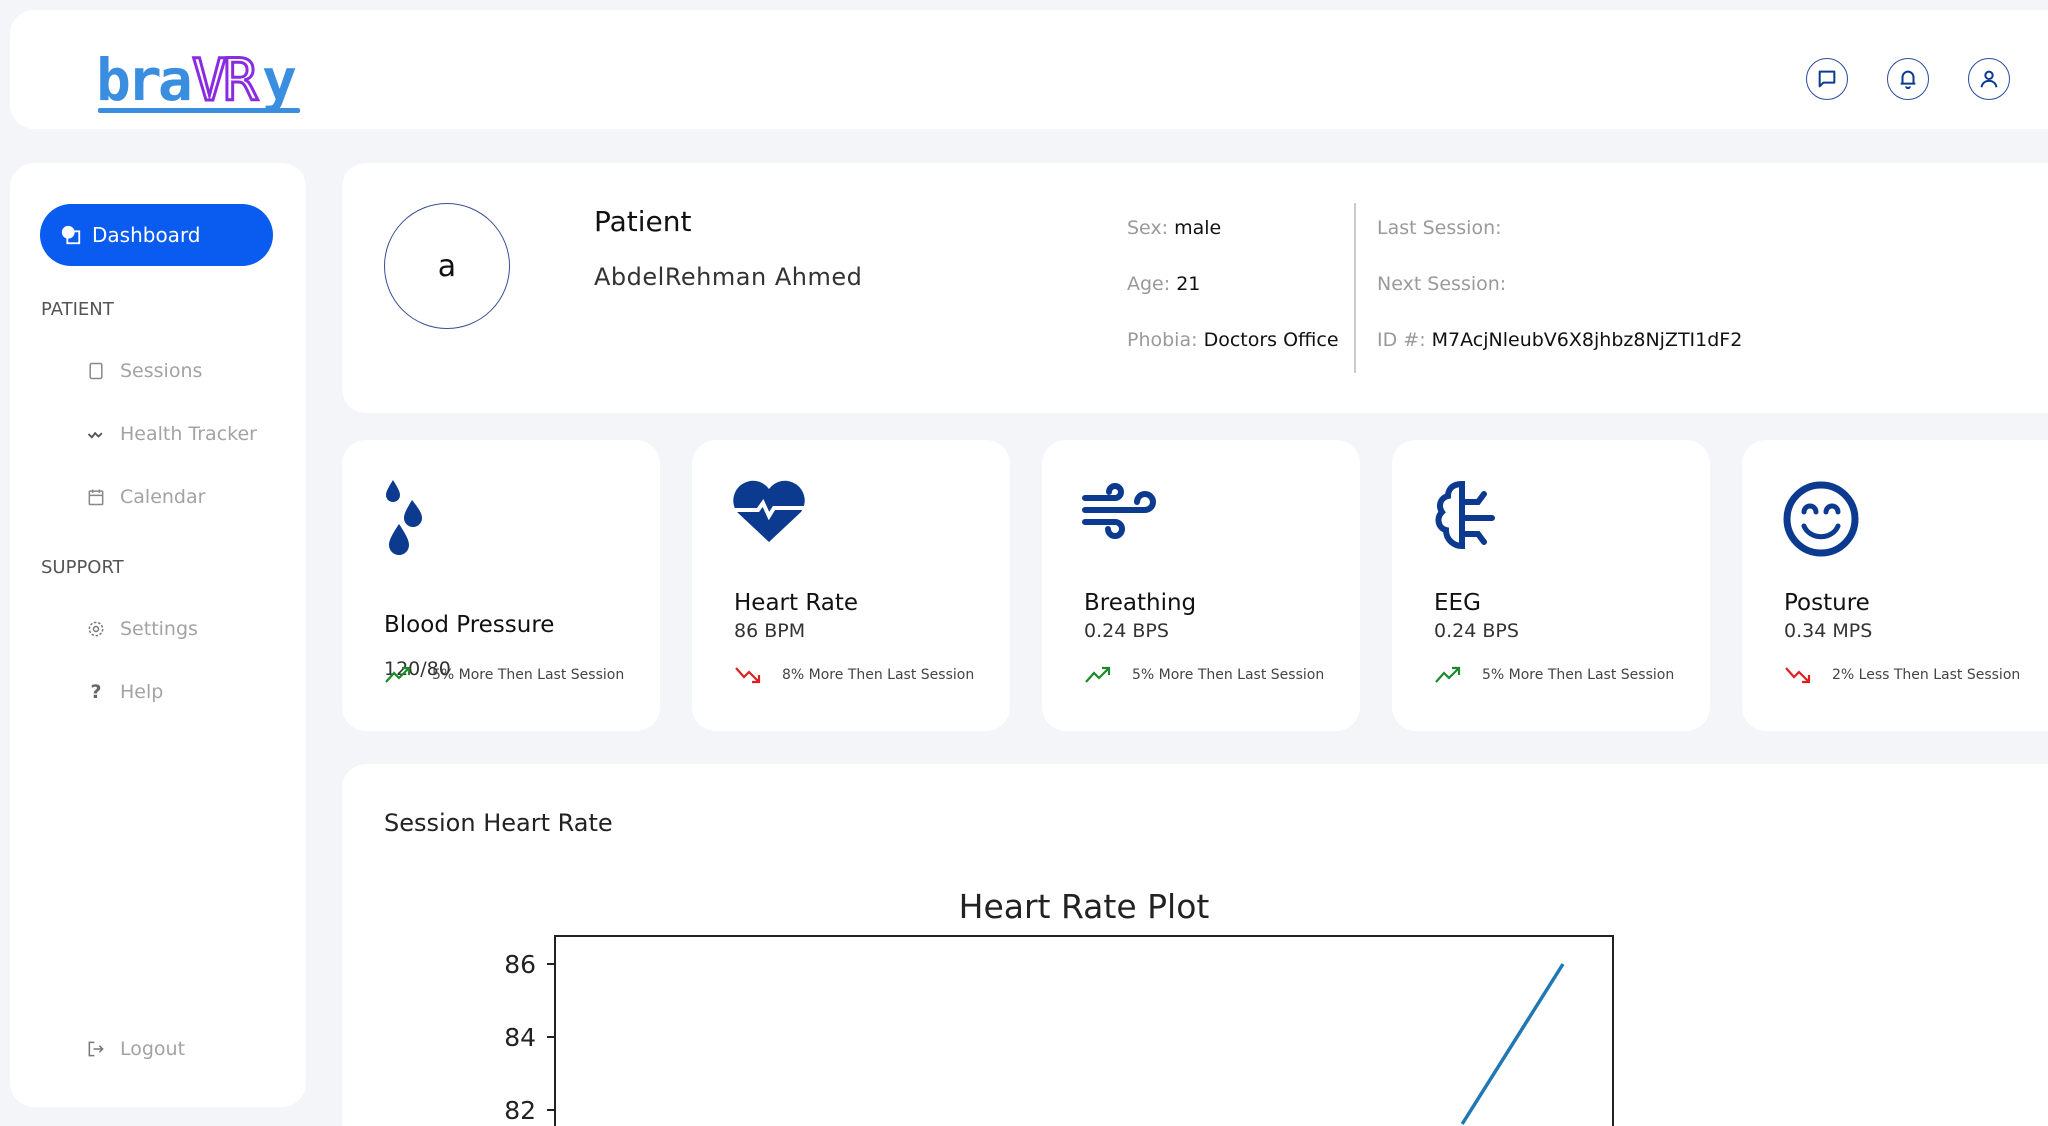  I want to click on question-icon: ?, so click(96, 692).